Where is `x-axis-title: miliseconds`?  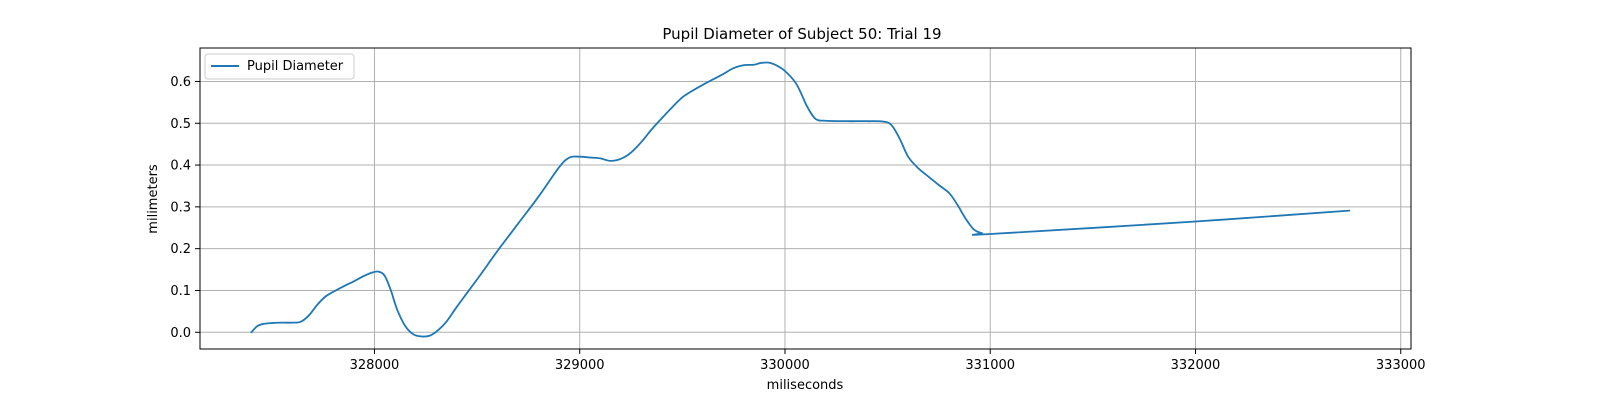
x-axis-title: miliseconds is located at coordinates (805, 385).